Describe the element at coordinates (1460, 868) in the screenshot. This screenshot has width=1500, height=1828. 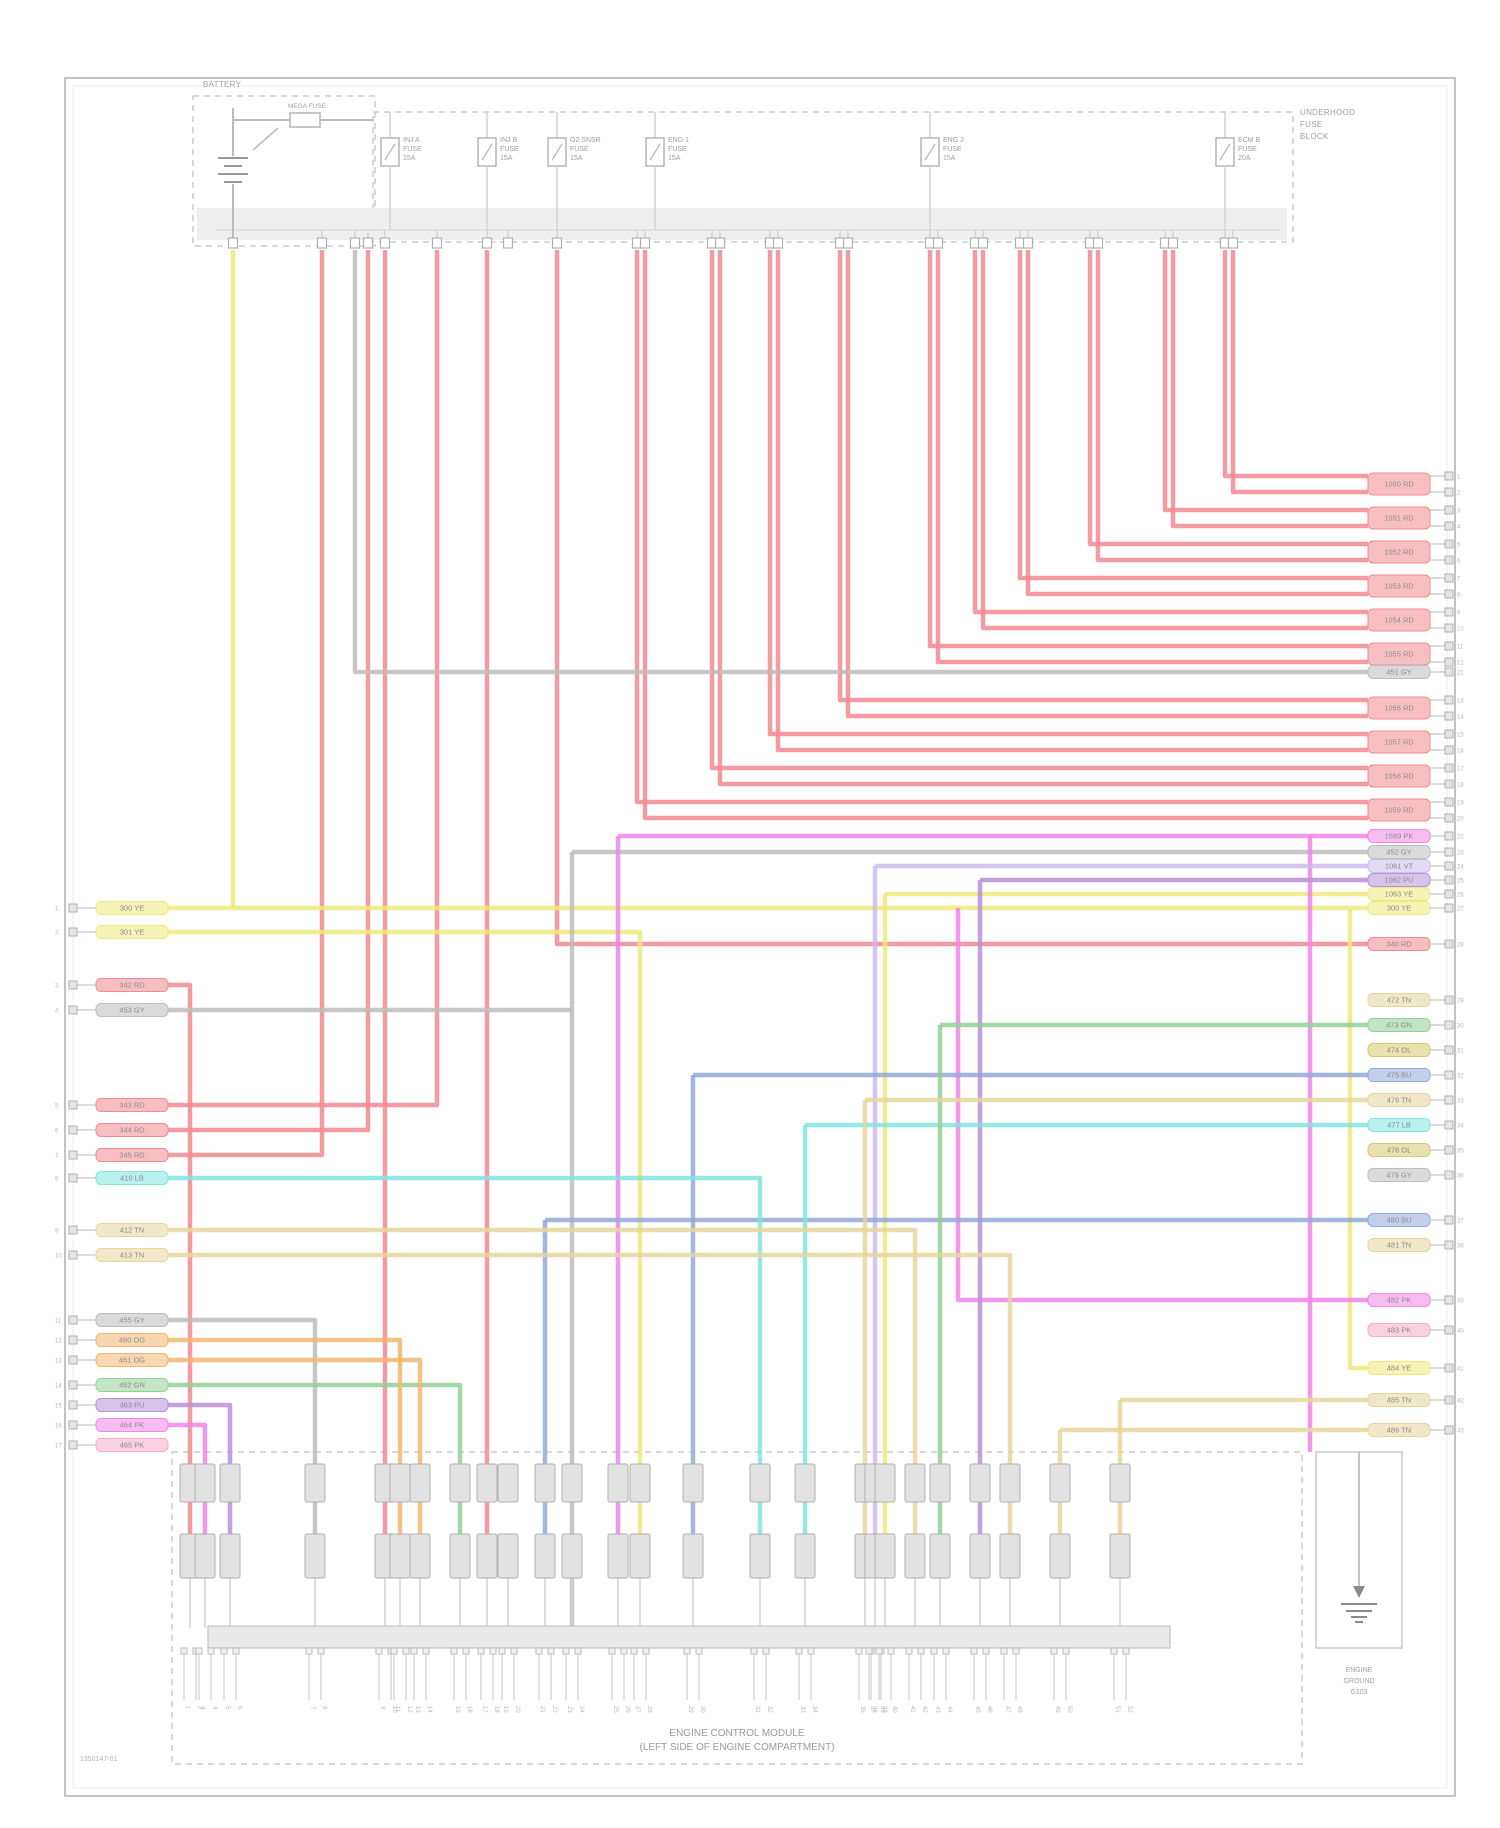
I see `svg-text: 24` at that location.